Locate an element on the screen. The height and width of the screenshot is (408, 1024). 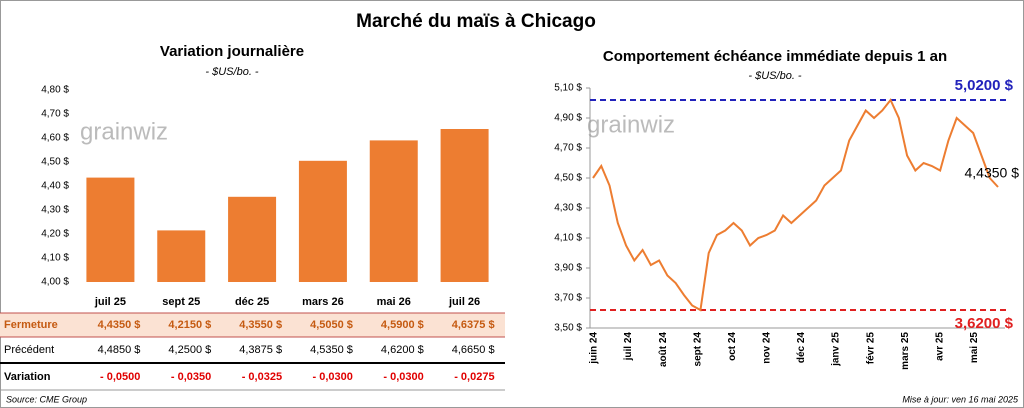
y-tick-label: 4,80 $ is located at coordinates (55, 90).